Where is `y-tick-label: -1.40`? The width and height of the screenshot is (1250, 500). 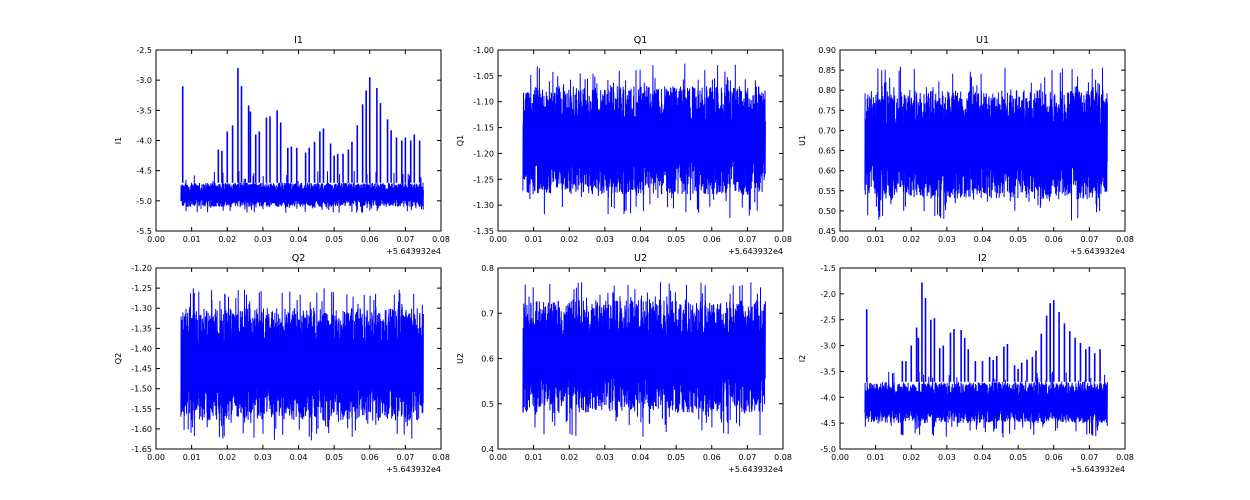 y-tick-label: -1.40 is located at coordinates (141, 348).